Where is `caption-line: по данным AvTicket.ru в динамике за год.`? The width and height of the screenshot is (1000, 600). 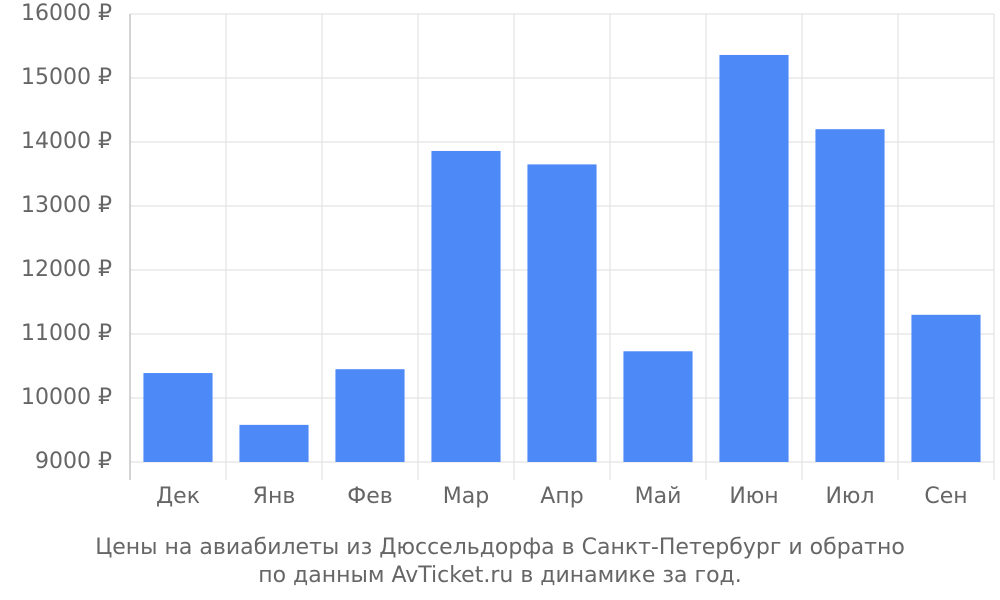
caption-line: по данным AvTicket.ru в динамике за год. is located at coordinates (500, 575).